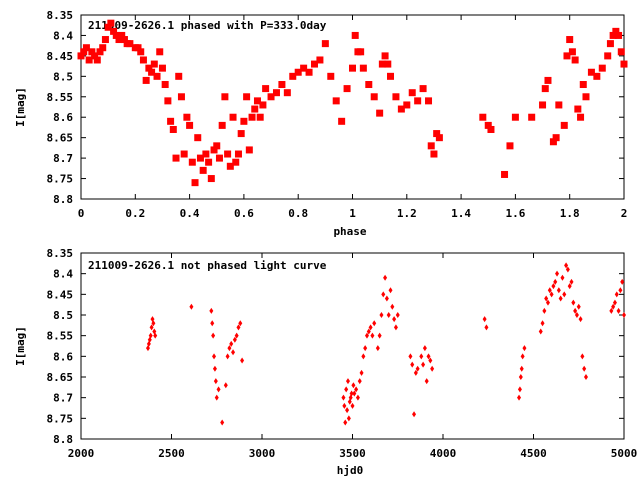 This screenshot has width=640, height=485. I want to click on phased-x-tick-label: 0.4, so click(190, 213).